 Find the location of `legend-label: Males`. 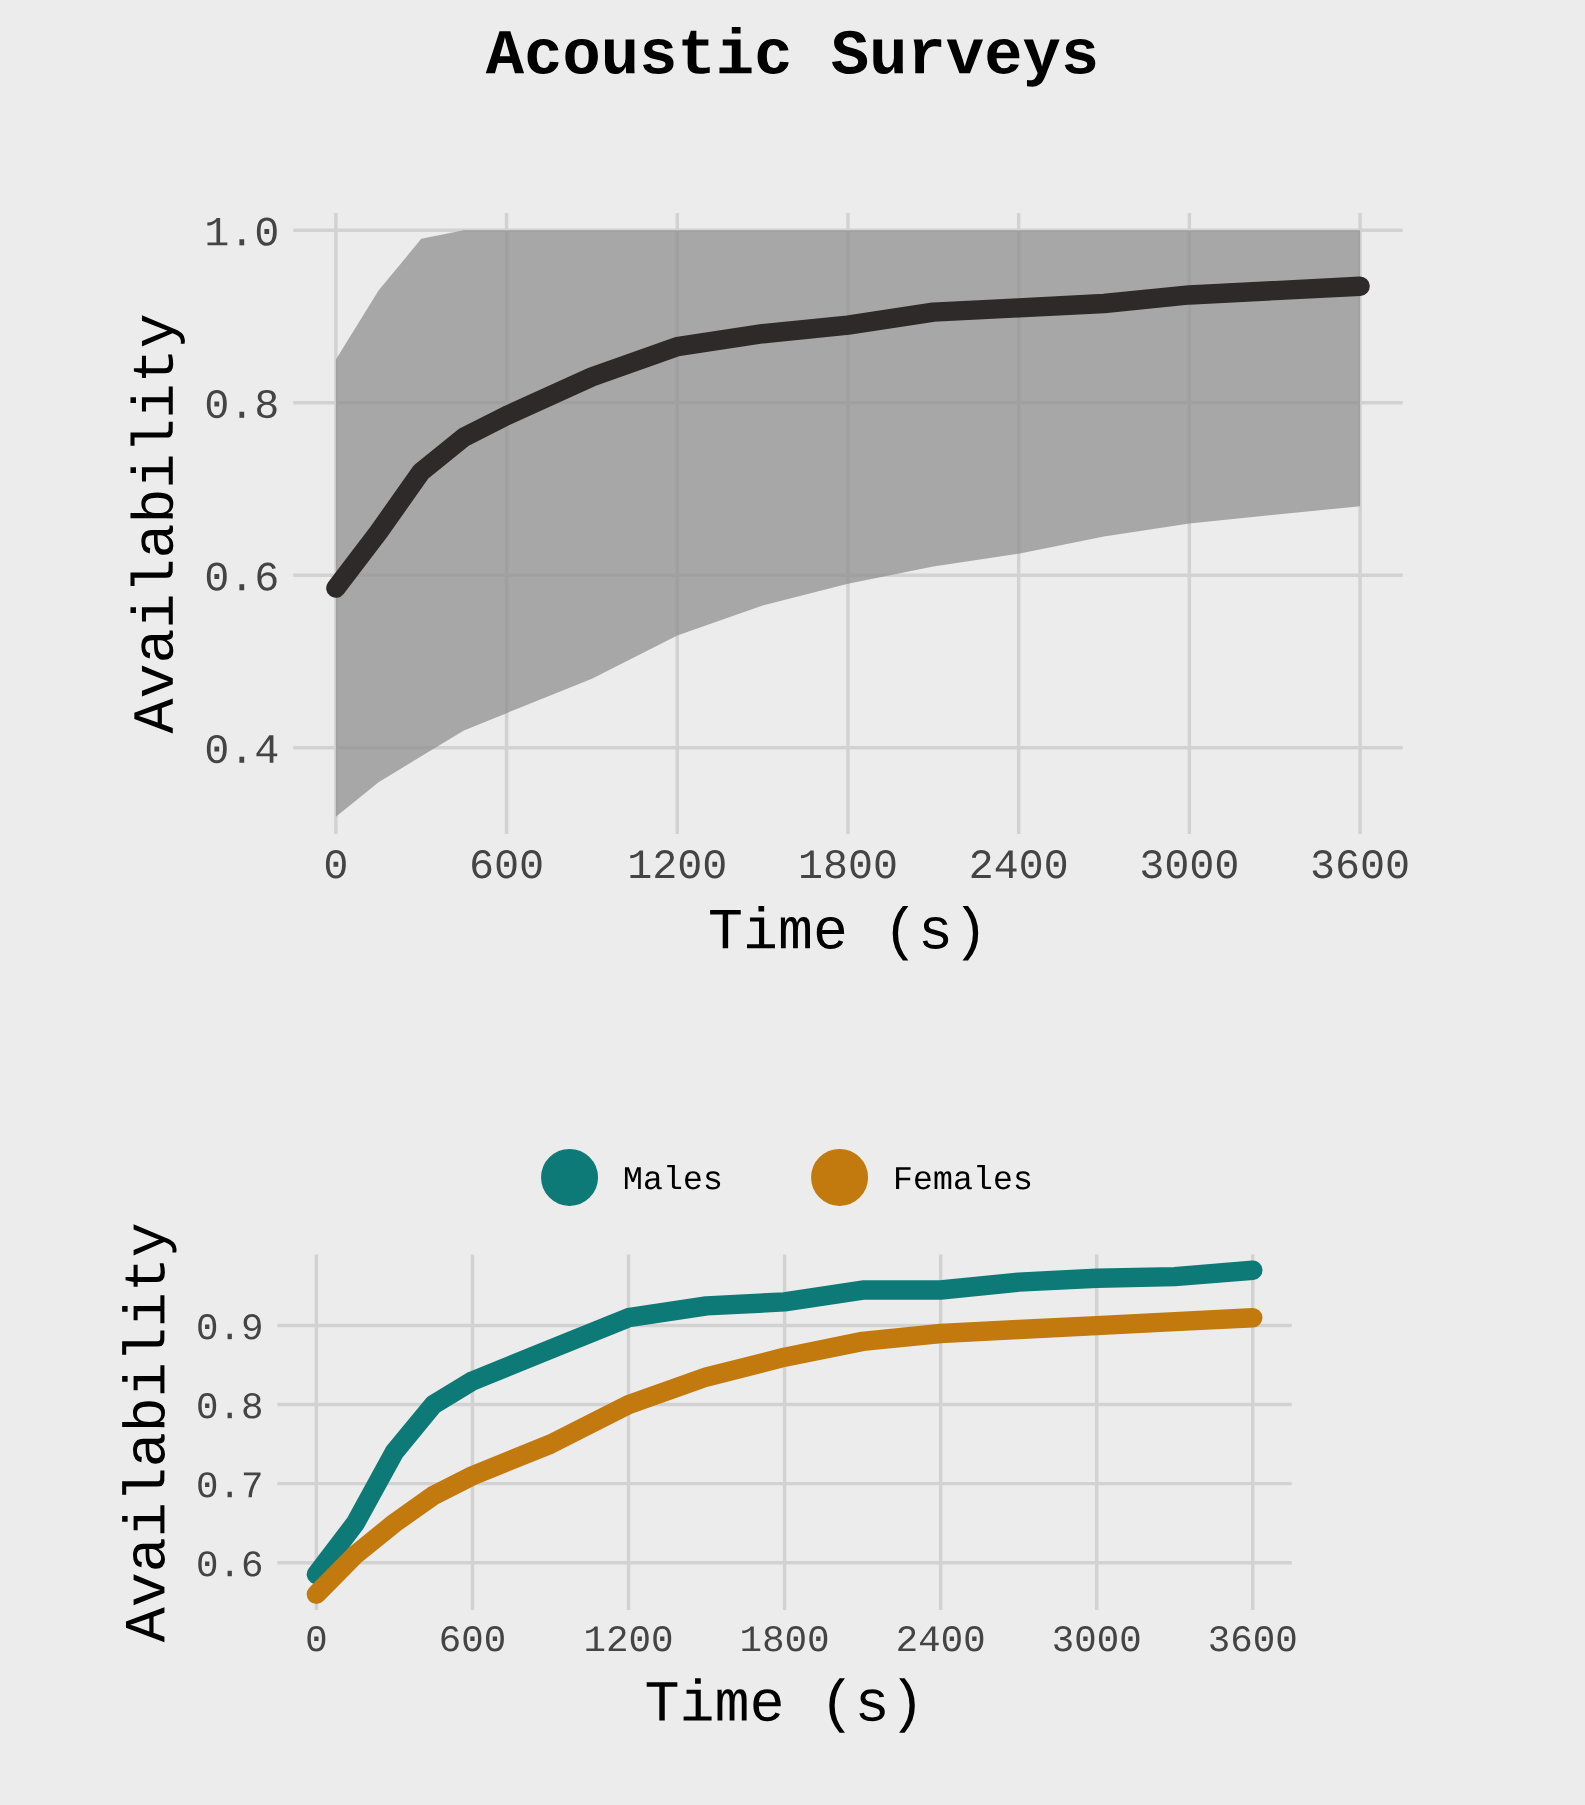

legend-label: Males is located at coordinates (672, 1177).